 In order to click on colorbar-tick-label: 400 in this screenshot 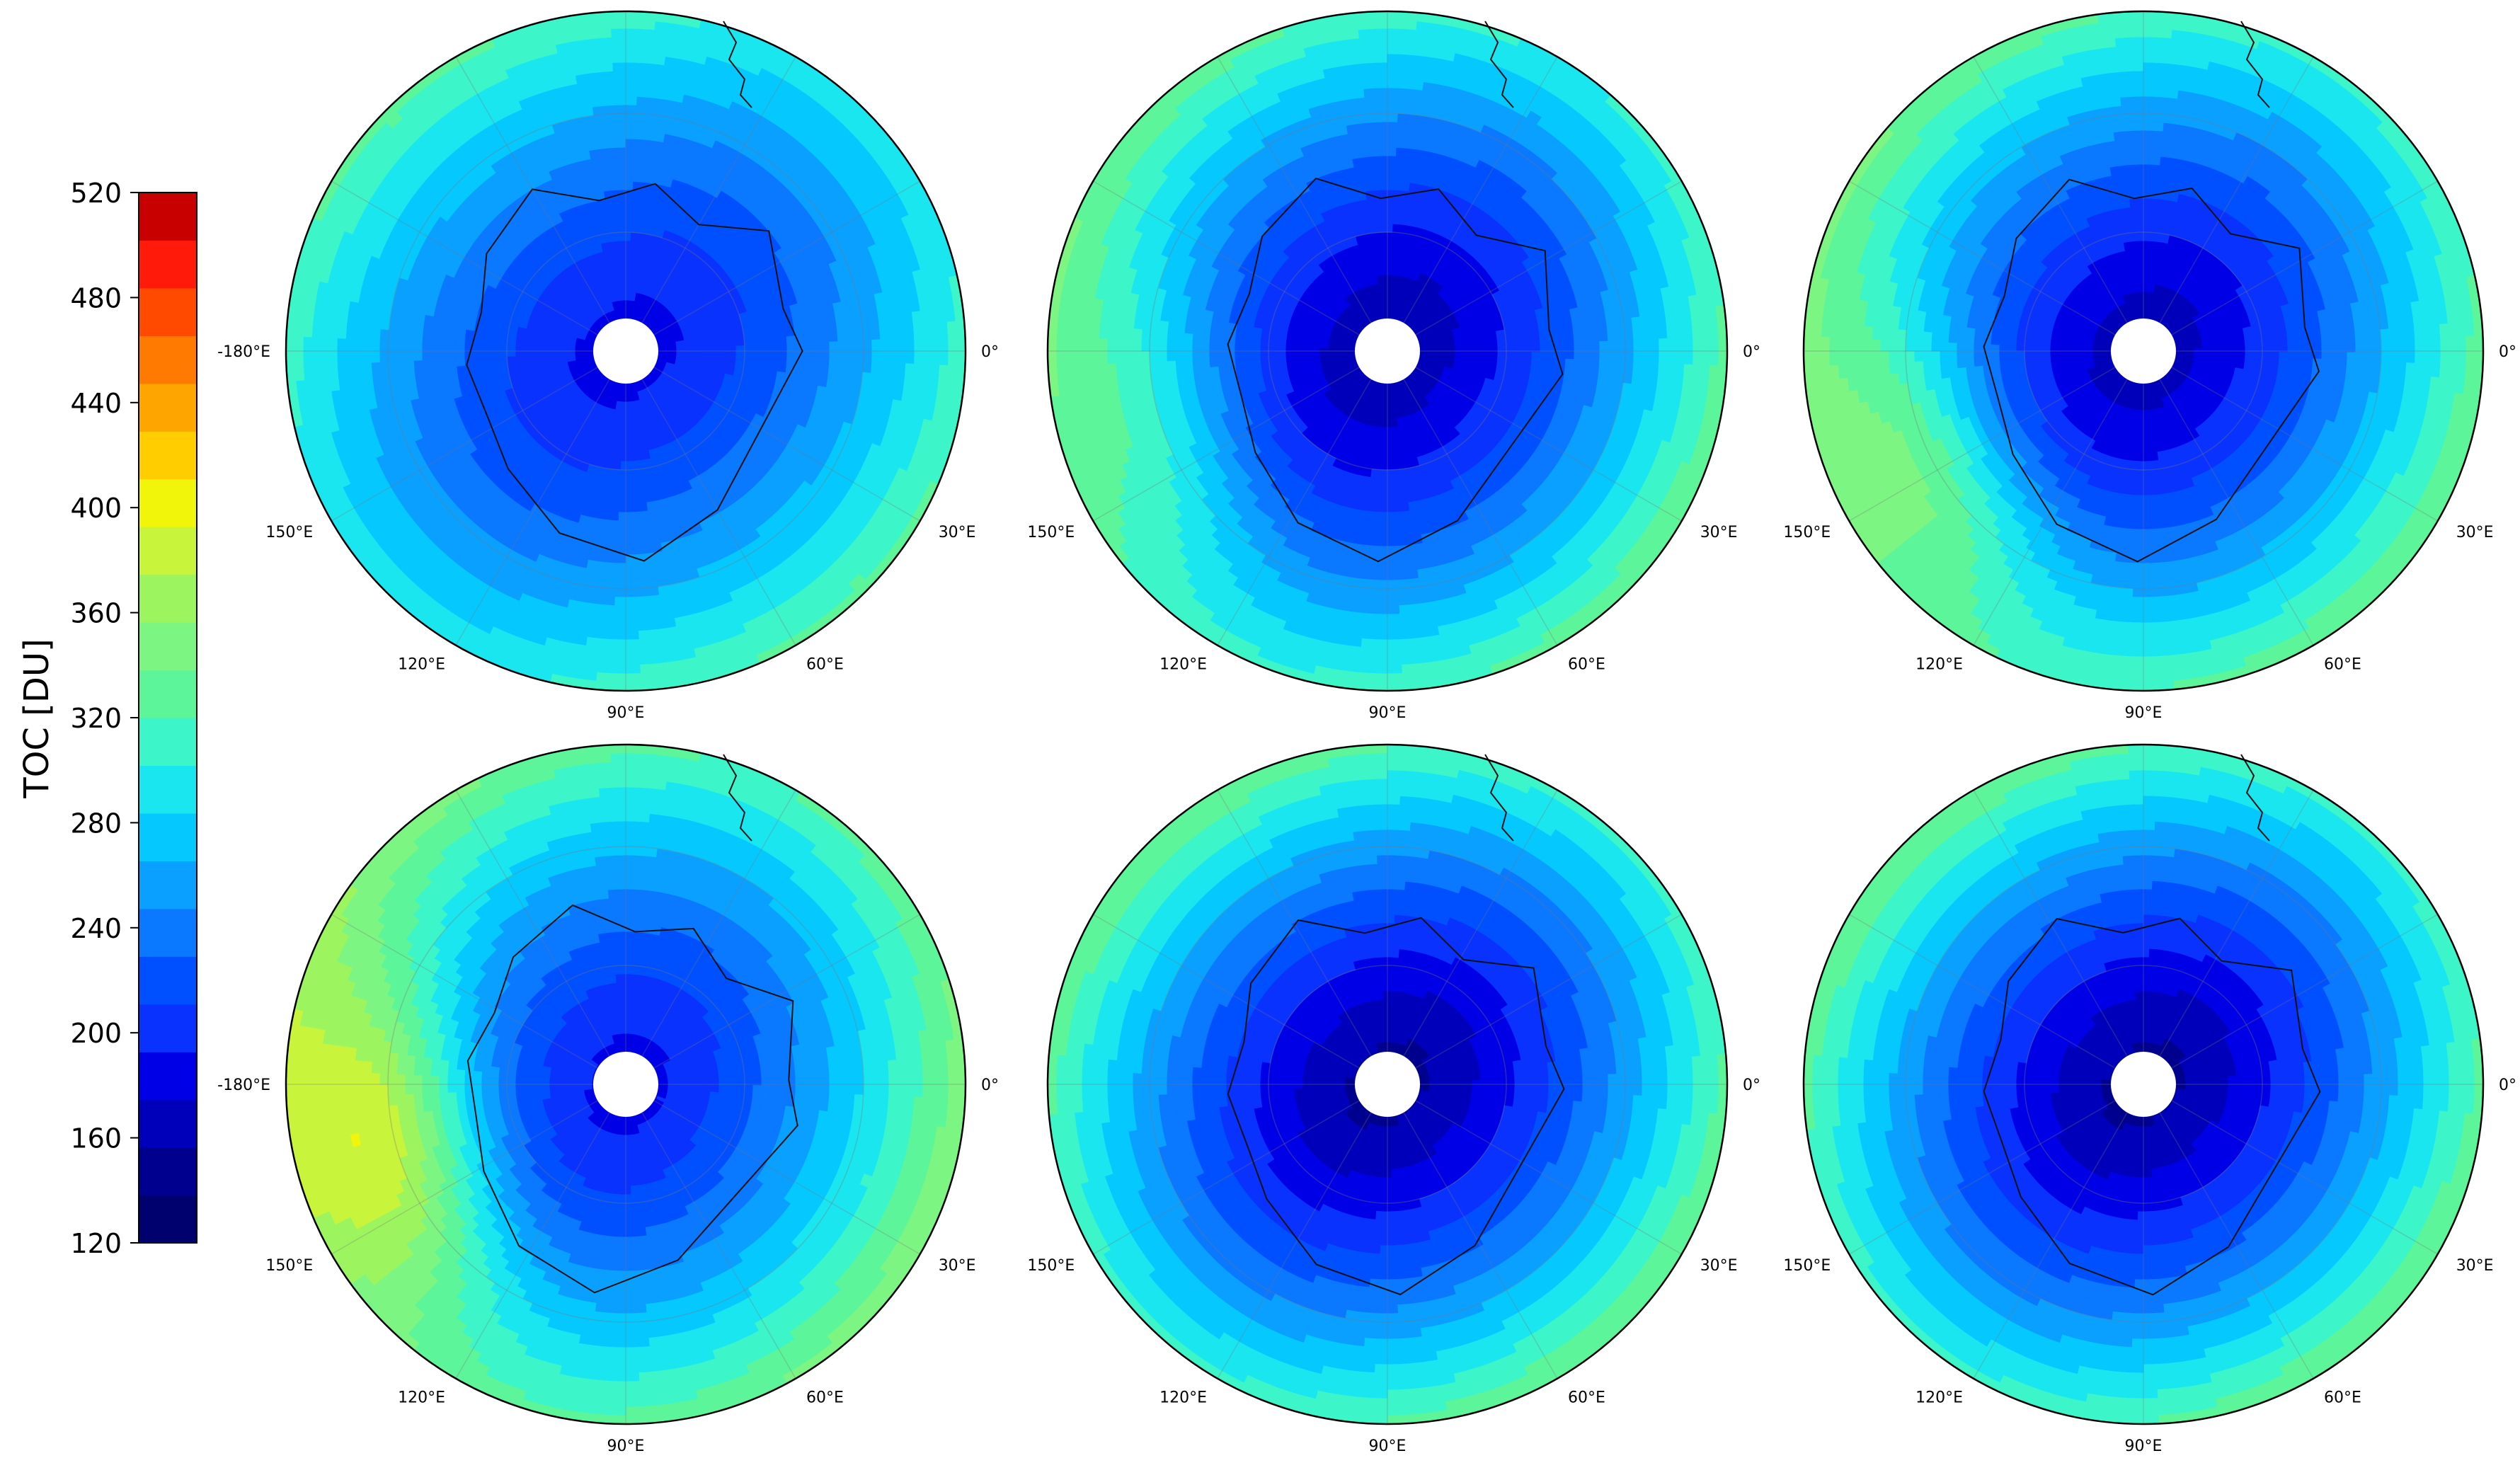, I will do `click(96, 508)`.